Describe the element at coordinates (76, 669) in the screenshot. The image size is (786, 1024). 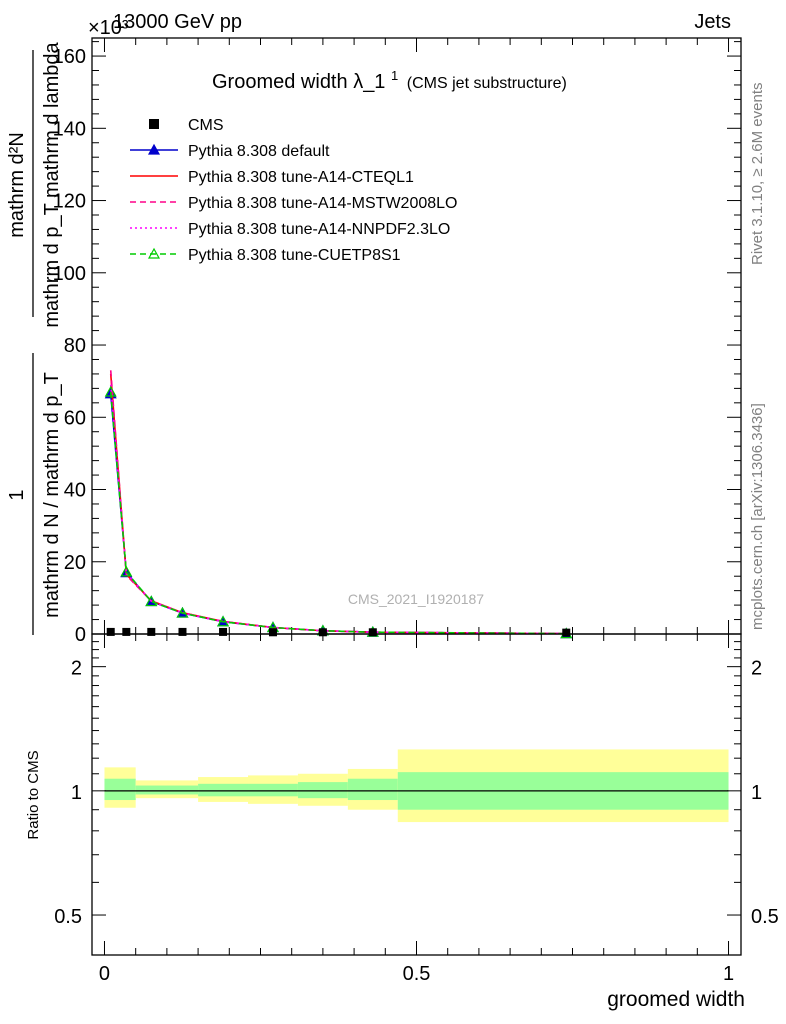
I see `ratio-y-tick-label: 2` at that location.